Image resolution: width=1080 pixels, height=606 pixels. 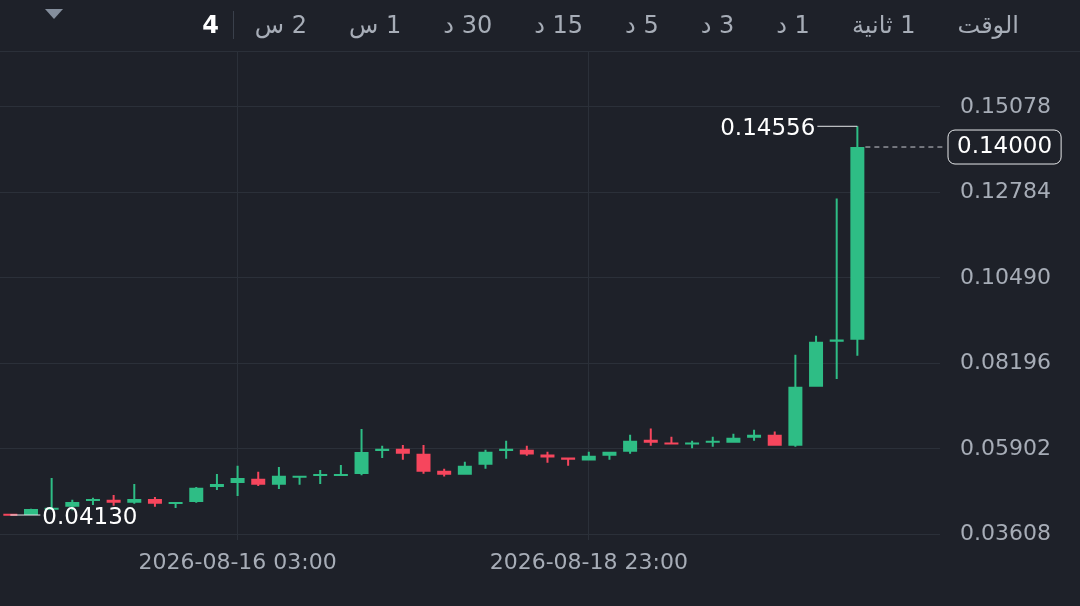 What do you see at coordinates (1005, 276) in the screenshot?
I see `y-tick-label: 0.10490` at bounding box center [1005, 276].